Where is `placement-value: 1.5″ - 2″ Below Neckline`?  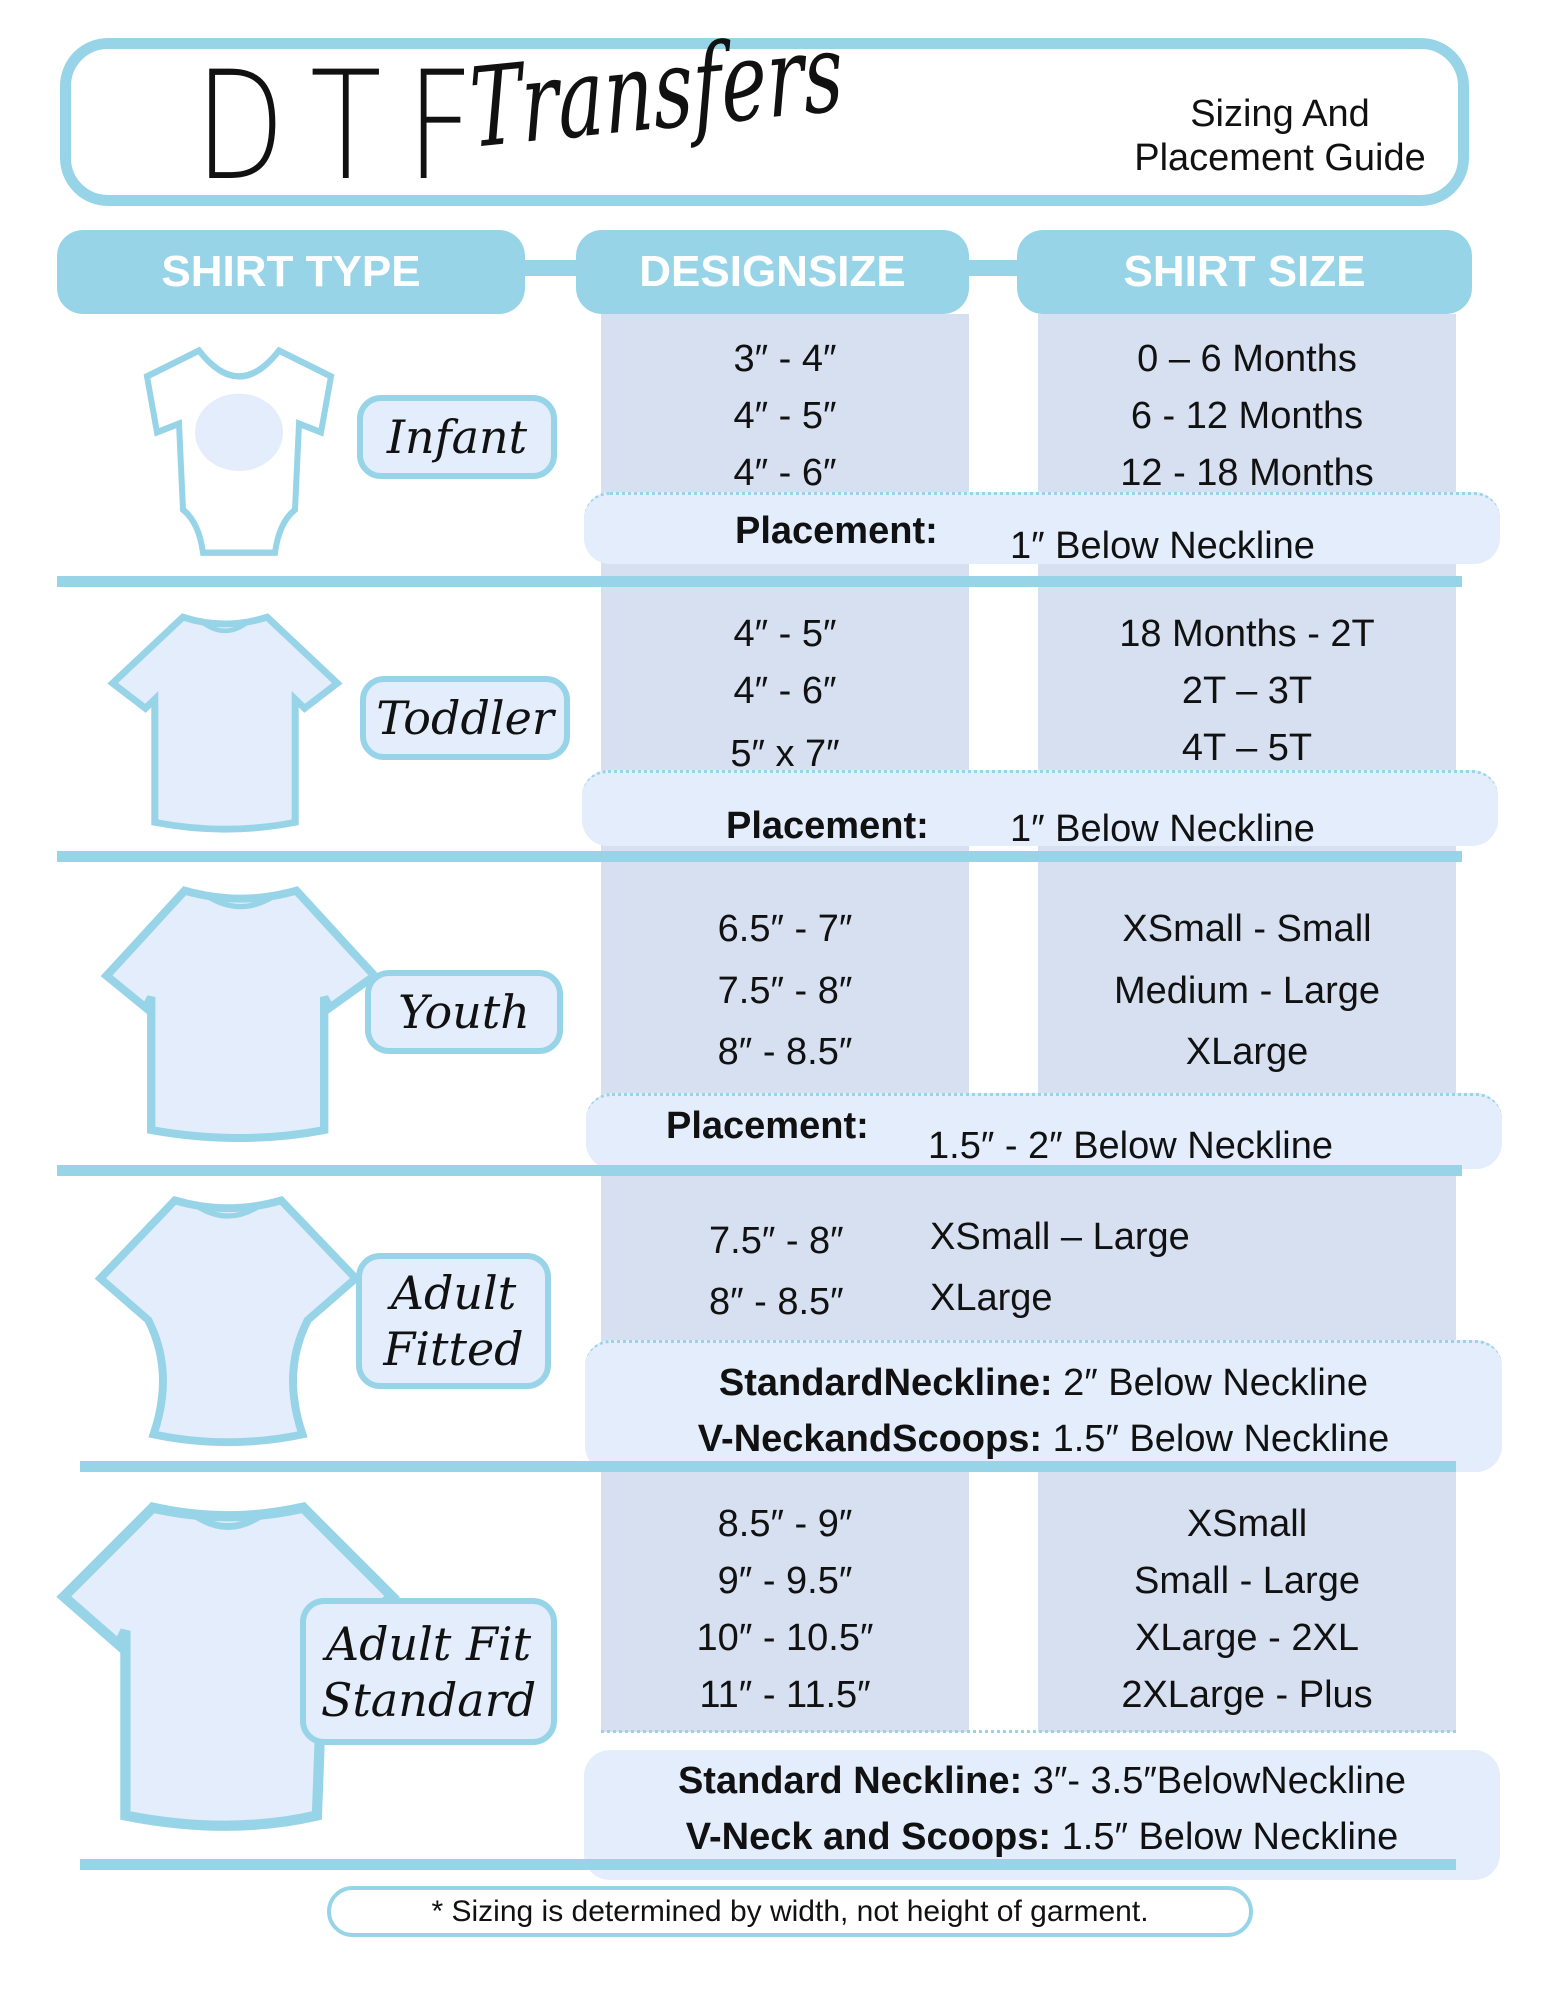 placement-value: 1.5″ - 2″ Below Neckline is located at coordinates (1130, 1146).